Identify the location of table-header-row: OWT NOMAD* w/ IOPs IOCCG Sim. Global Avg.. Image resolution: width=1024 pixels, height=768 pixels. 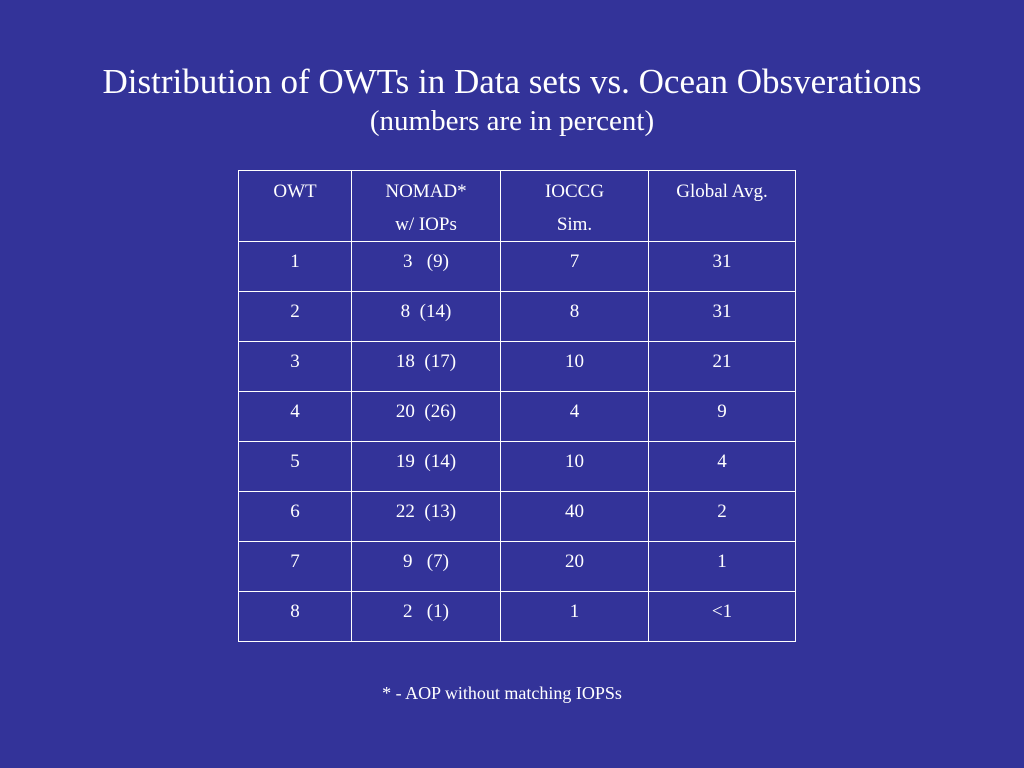
(517, 206).